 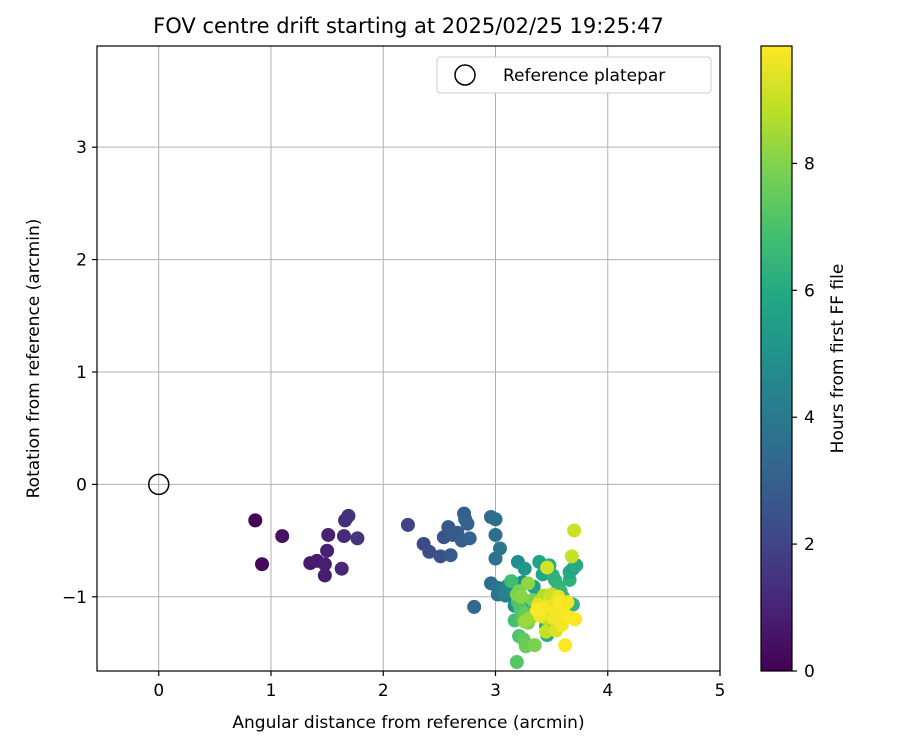 What do you see at coordinates (809, 672) in the screenshot?
I see `colorbar-tick-label: 0` at bounding box center [809, 672].